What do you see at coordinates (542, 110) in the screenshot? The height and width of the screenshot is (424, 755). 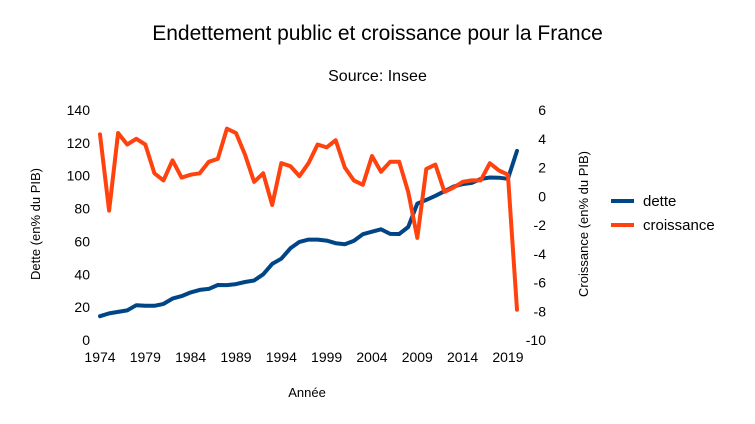 I see `y2-tick-label: 6` at bounding box center [542, 110].